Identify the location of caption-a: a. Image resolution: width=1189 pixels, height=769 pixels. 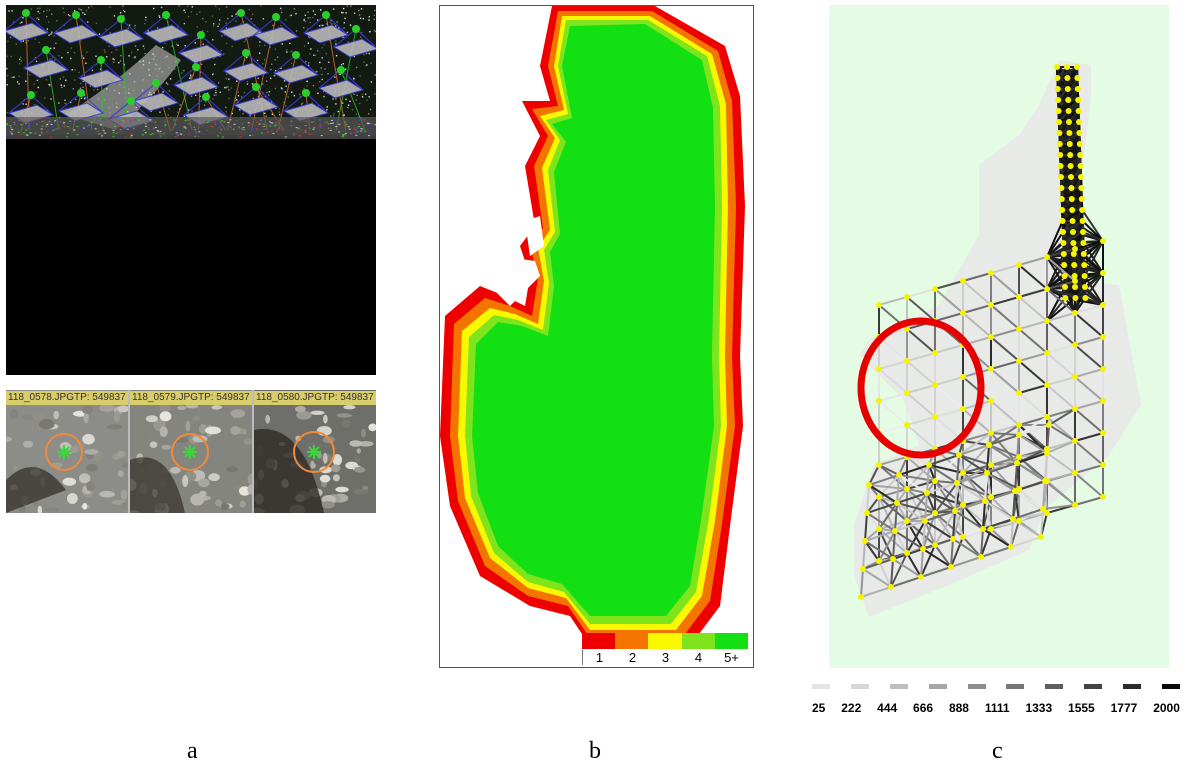
(192, 751).